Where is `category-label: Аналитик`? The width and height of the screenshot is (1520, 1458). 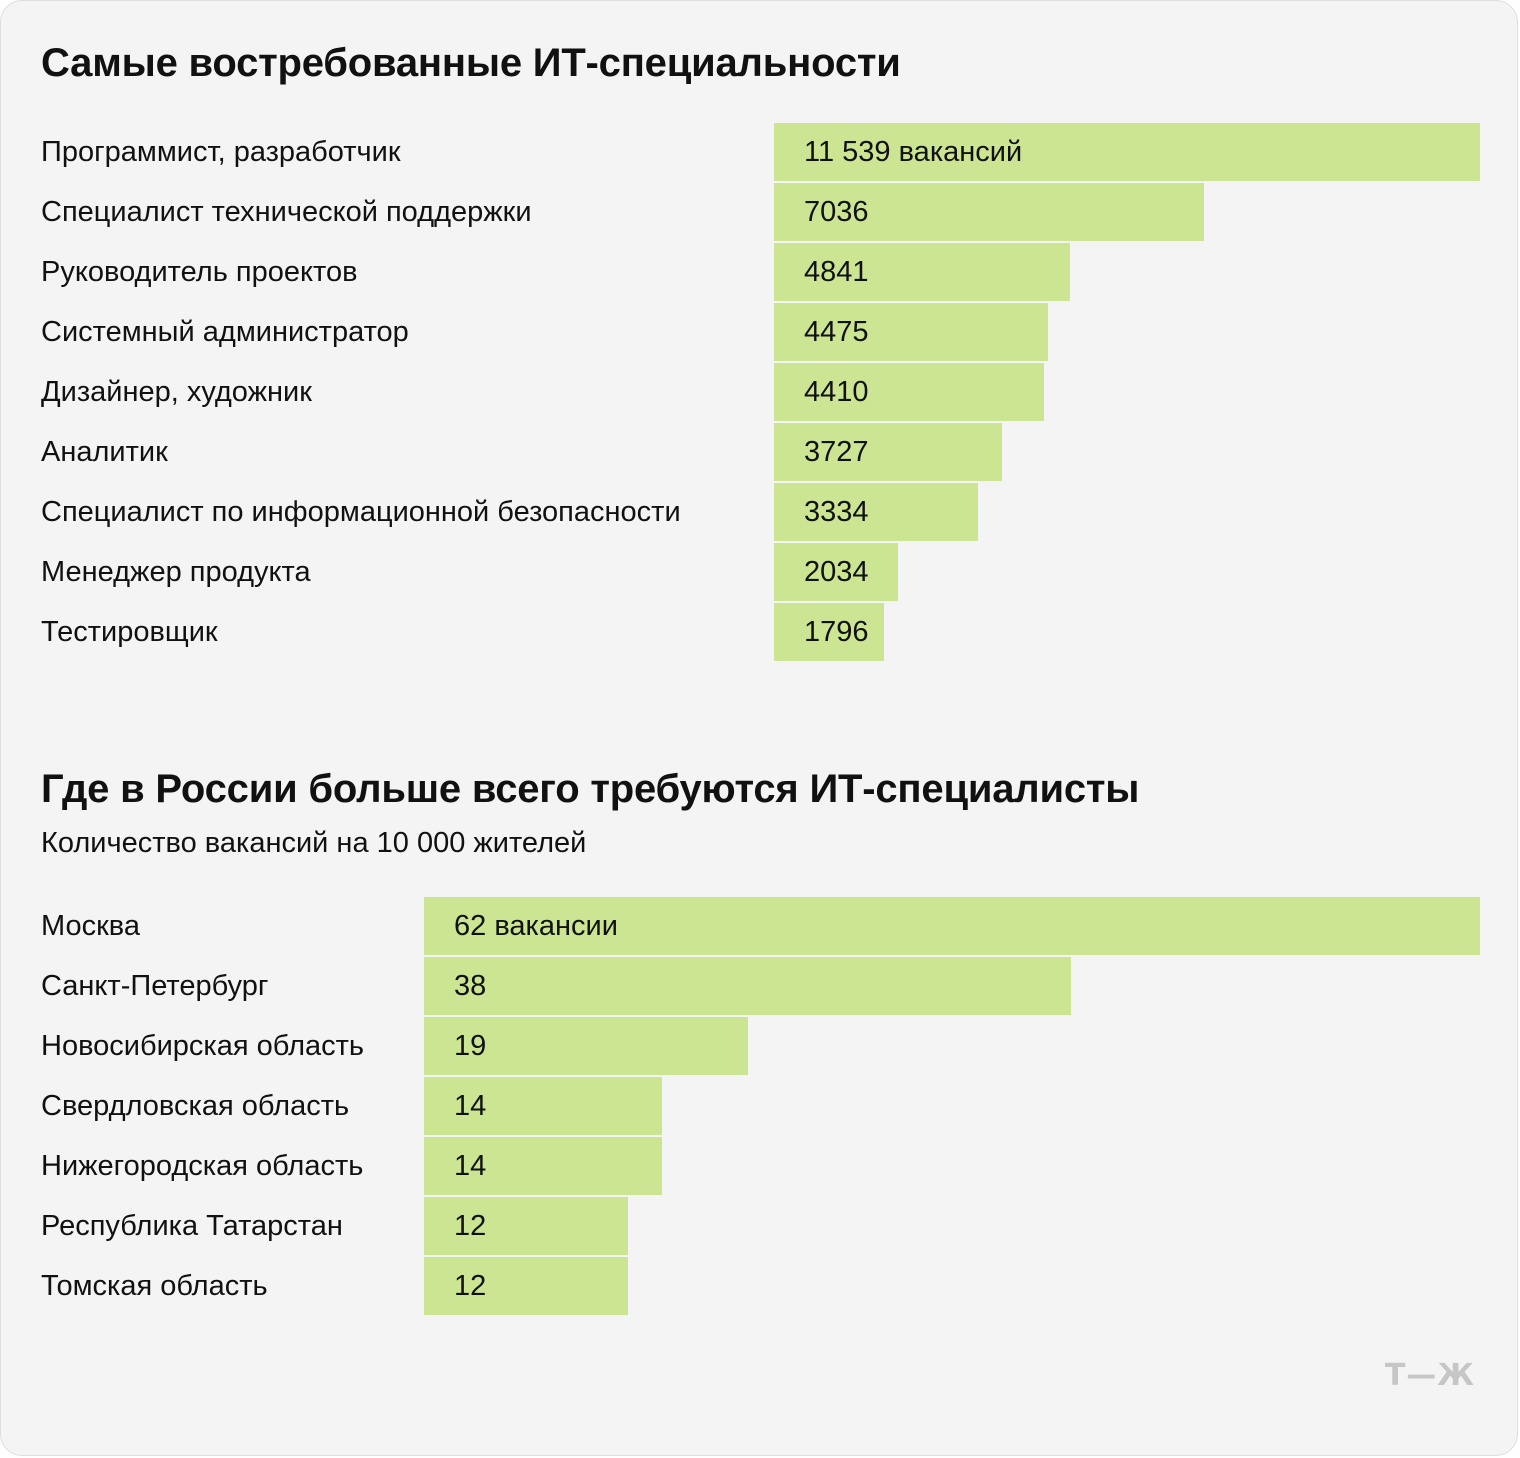 category-label: Аналитик is located at coordinates (104, 452).